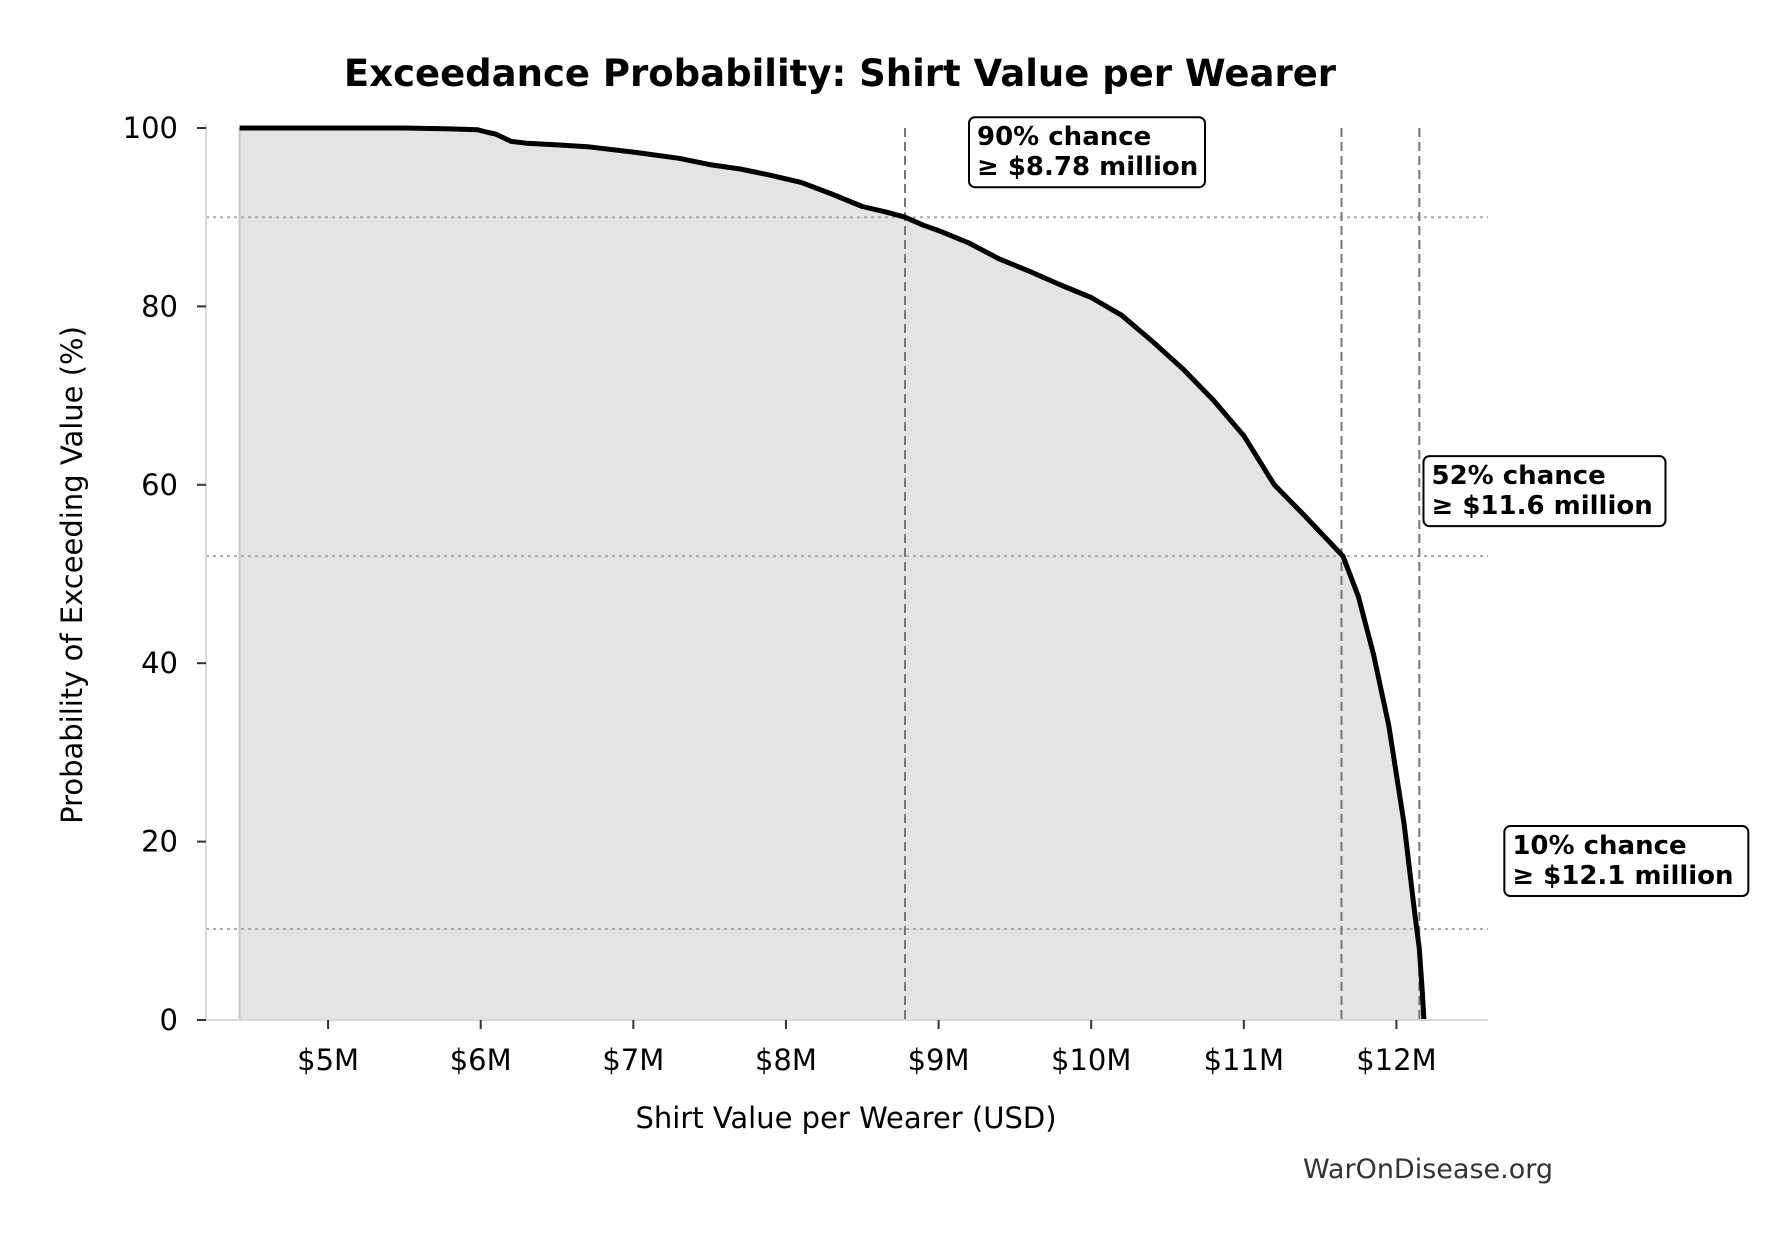 The width and height of the screenshot is (1792, 1234). What do you see at coordinates (1599, 846) in the screenshot?
I see `callout-line-1: 10% chance` at bounding box center [1599, 846].